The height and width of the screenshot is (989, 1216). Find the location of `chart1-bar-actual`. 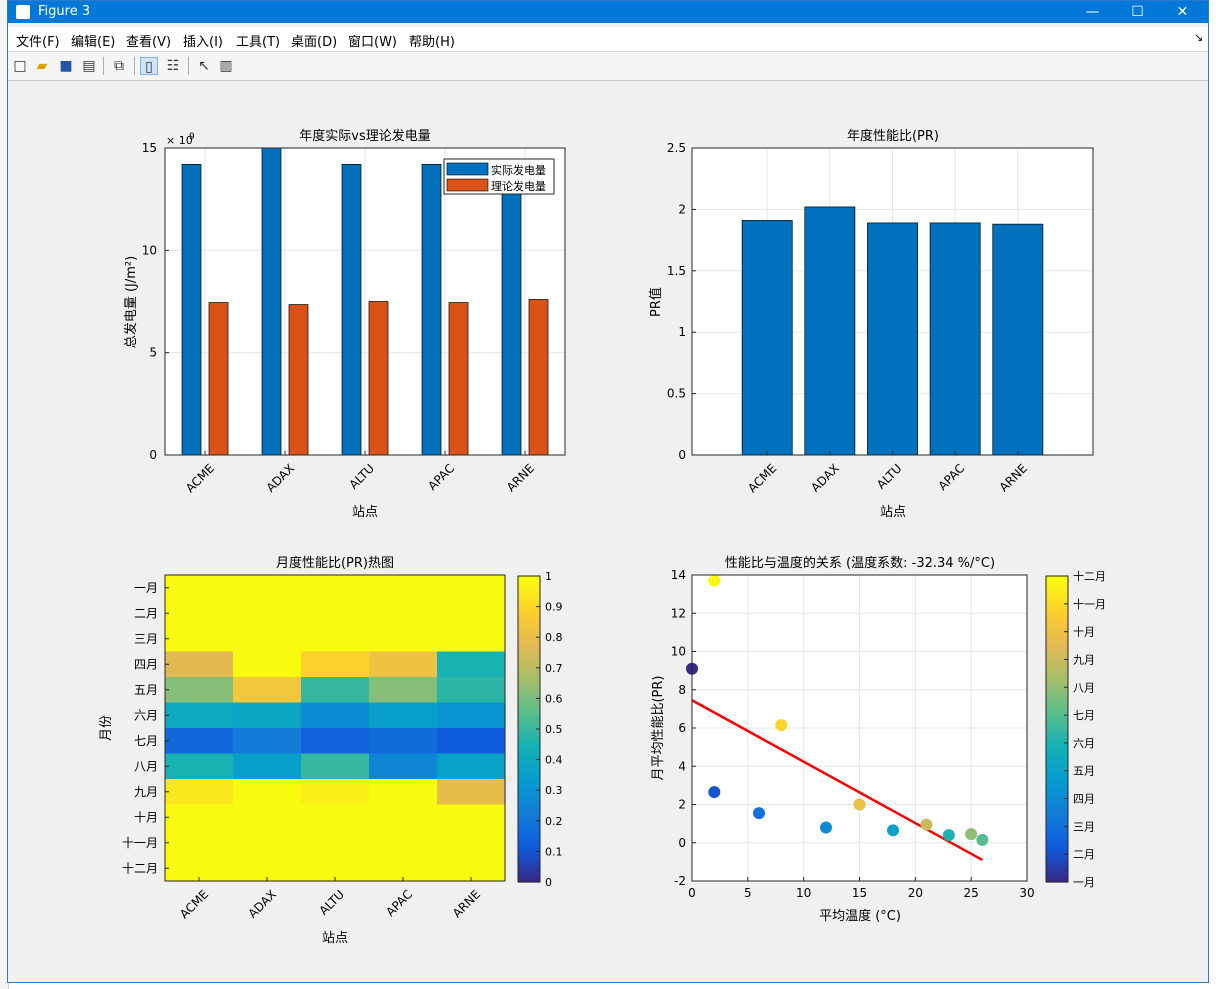

chart1-bar-actual is located at coordinates (511, 309).